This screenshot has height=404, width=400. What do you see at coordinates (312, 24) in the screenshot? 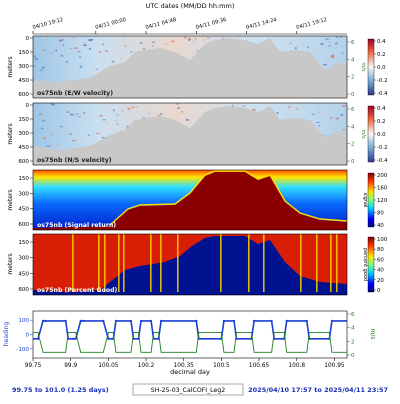
I see `top-tick-label: 04/11 19:12` at bounding box center [312, 24].